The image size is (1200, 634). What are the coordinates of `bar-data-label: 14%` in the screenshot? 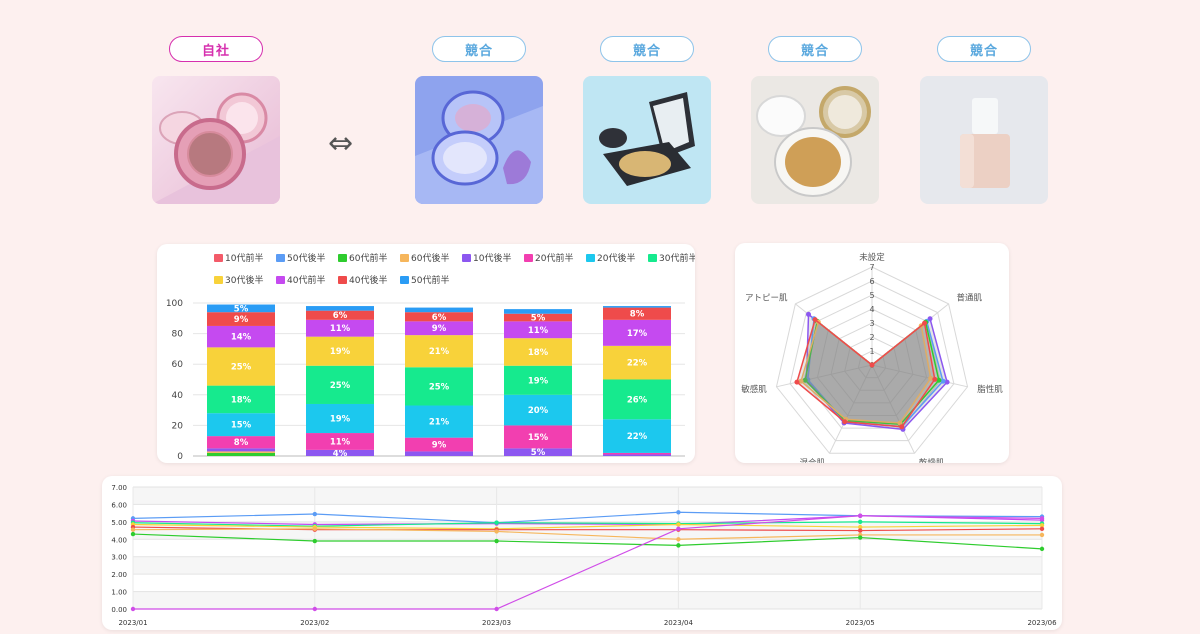 It's located at (241, 338).